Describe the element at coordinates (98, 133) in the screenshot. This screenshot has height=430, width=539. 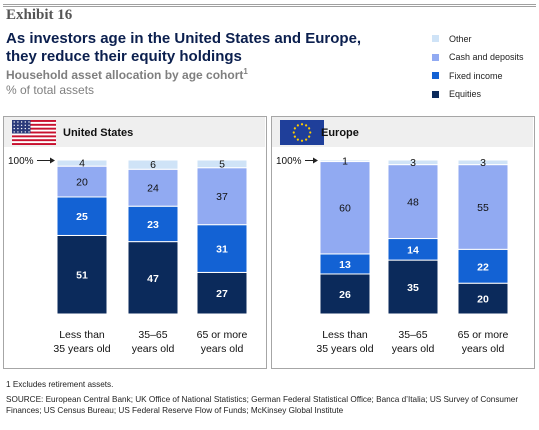
I see `panel-title: United States` at that location.